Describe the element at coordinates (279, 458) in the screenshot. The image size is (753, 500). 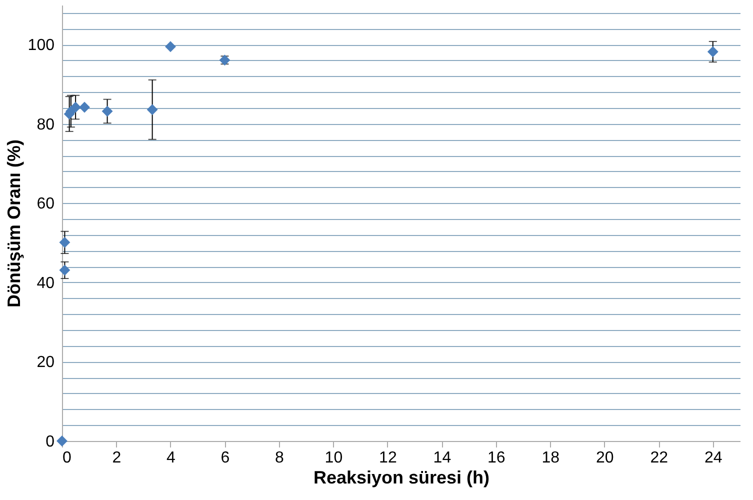
I see `x-tick-label: 8` at that location.